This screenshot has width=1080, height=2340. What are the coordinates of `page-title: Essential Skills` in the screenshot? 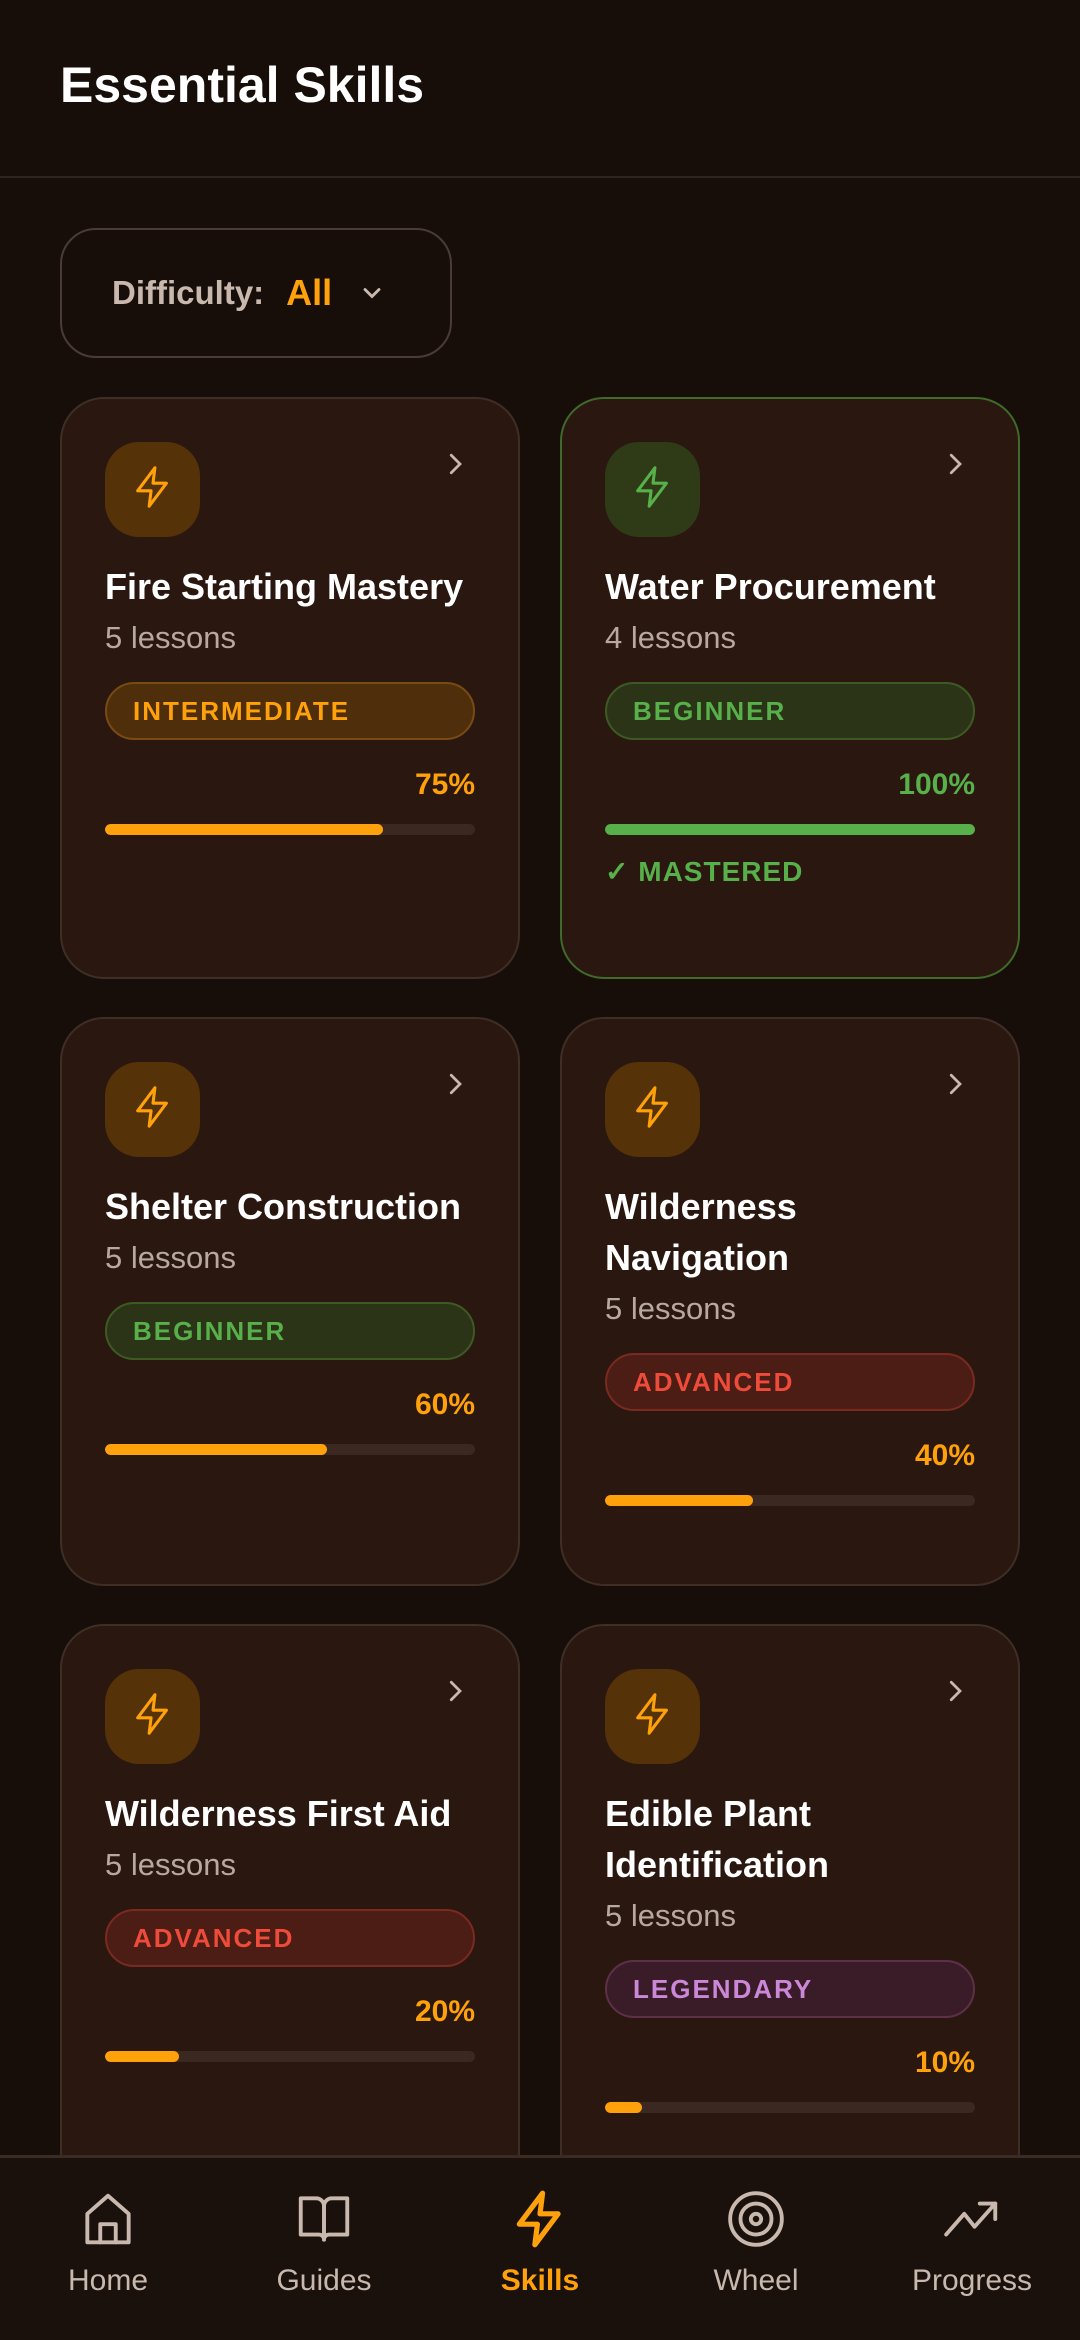 It's located at (242, 85).